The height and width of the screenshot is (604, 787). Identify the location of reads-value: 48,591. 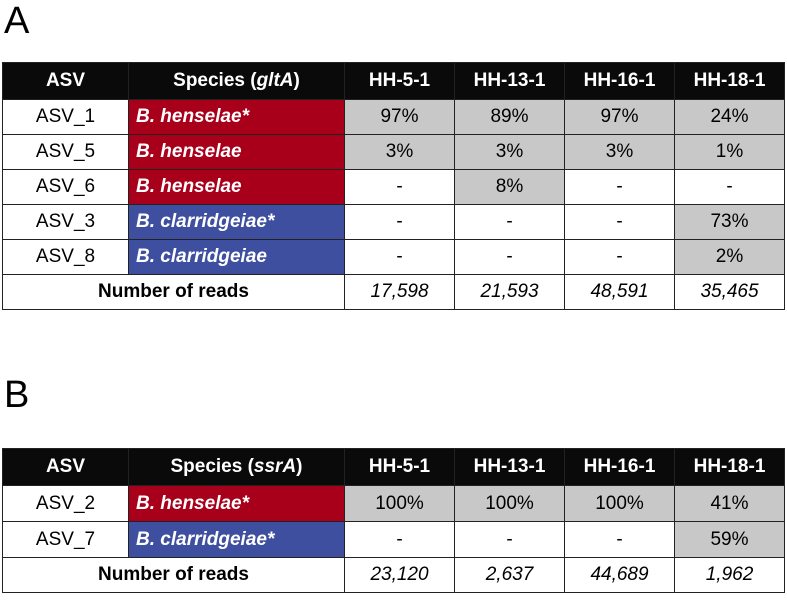
(619, 292).